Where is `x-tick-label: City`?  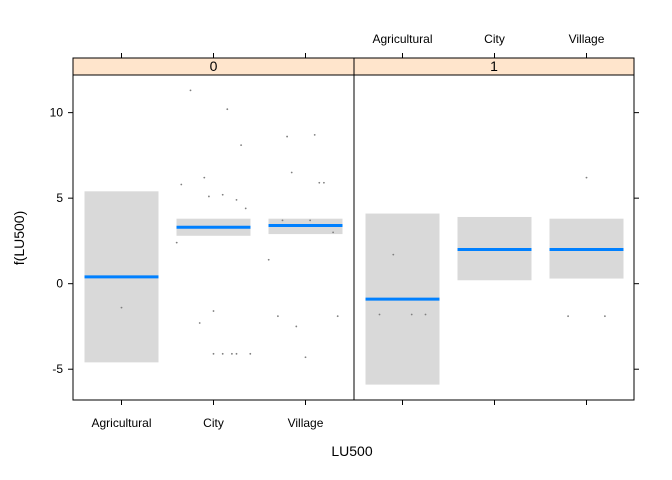 x-tick-label: City is located at coordinates (213, 423).